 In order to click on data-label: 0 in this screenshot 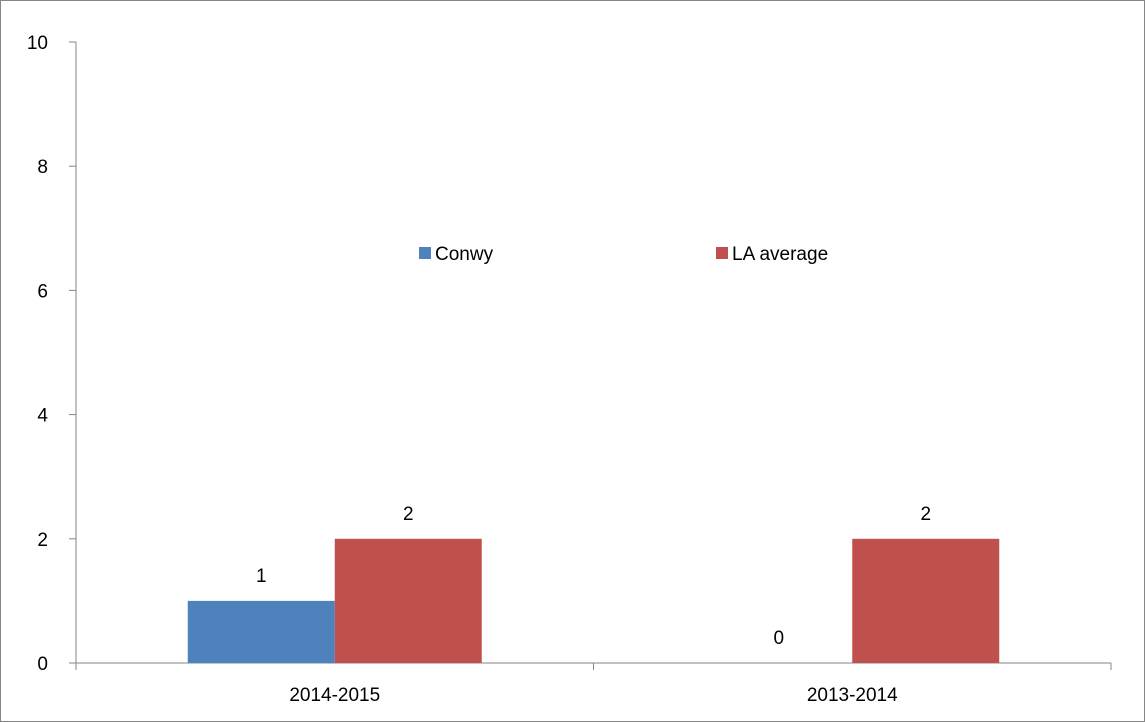, I will do `click(778, 638)`.